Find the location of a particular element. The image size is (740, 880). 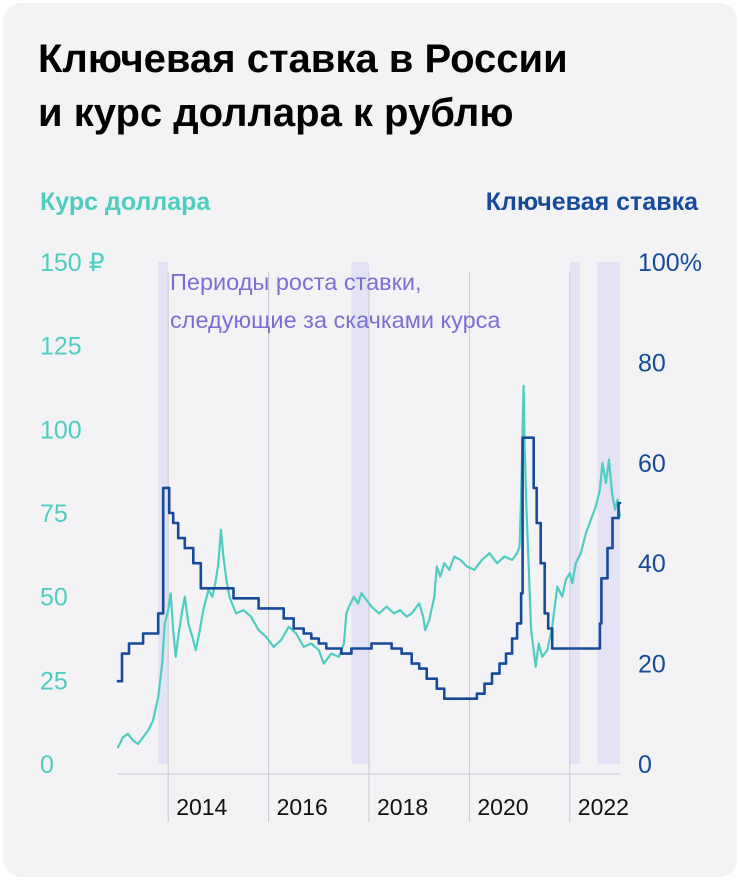

x-tick-label-2014: 2014 is located at coordinates (201, 807).